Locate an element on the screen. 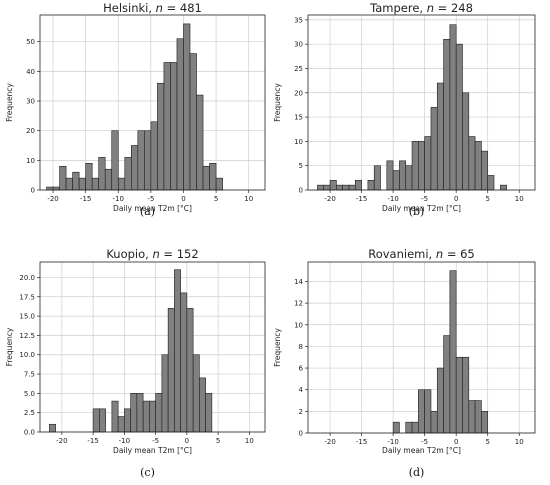  y-tick-label: 12.5 is located at coordinates (27, 336).